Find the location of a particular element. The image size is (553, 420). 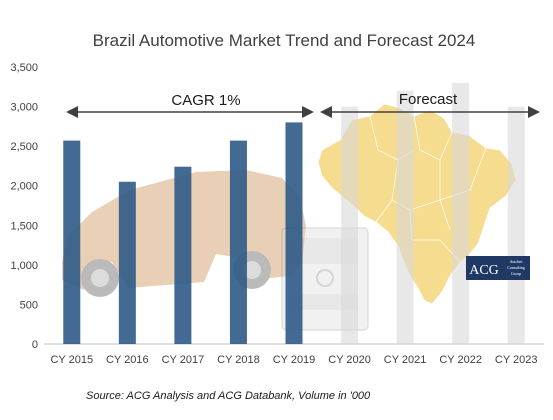

bar-cy-2022 is located at coordinates (461, 213).